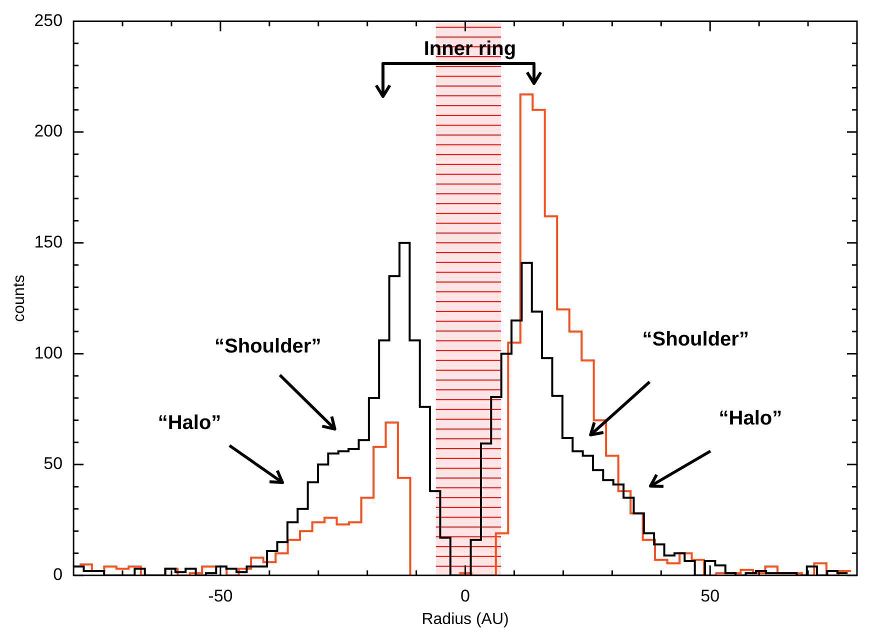  Describe the element at coordinates (710, 596) in the screenshot. I see `x-tick-label: 50` at that location.